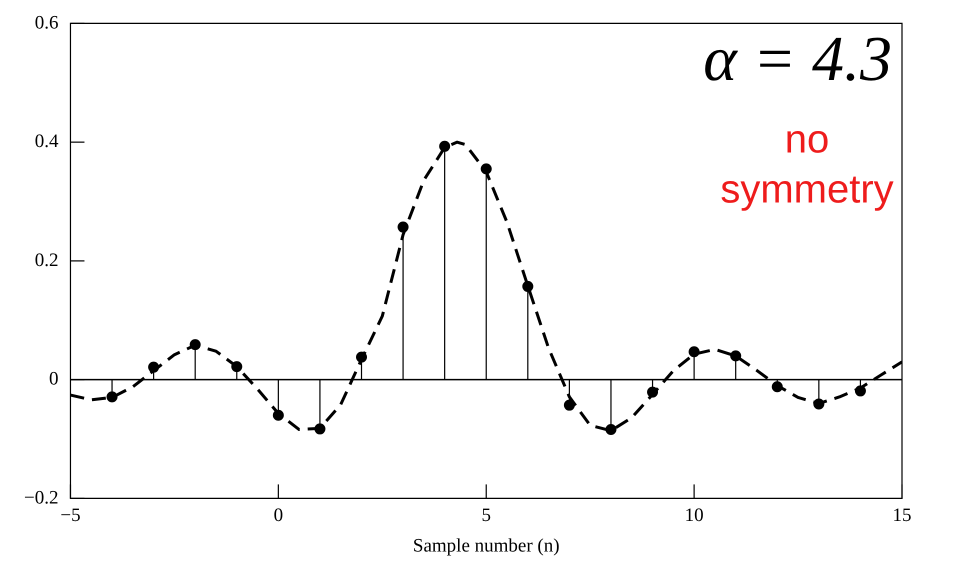  Describe the element at coordinates (53, 379) in the screenshot. I see `y-tick-label: 0` at that location.